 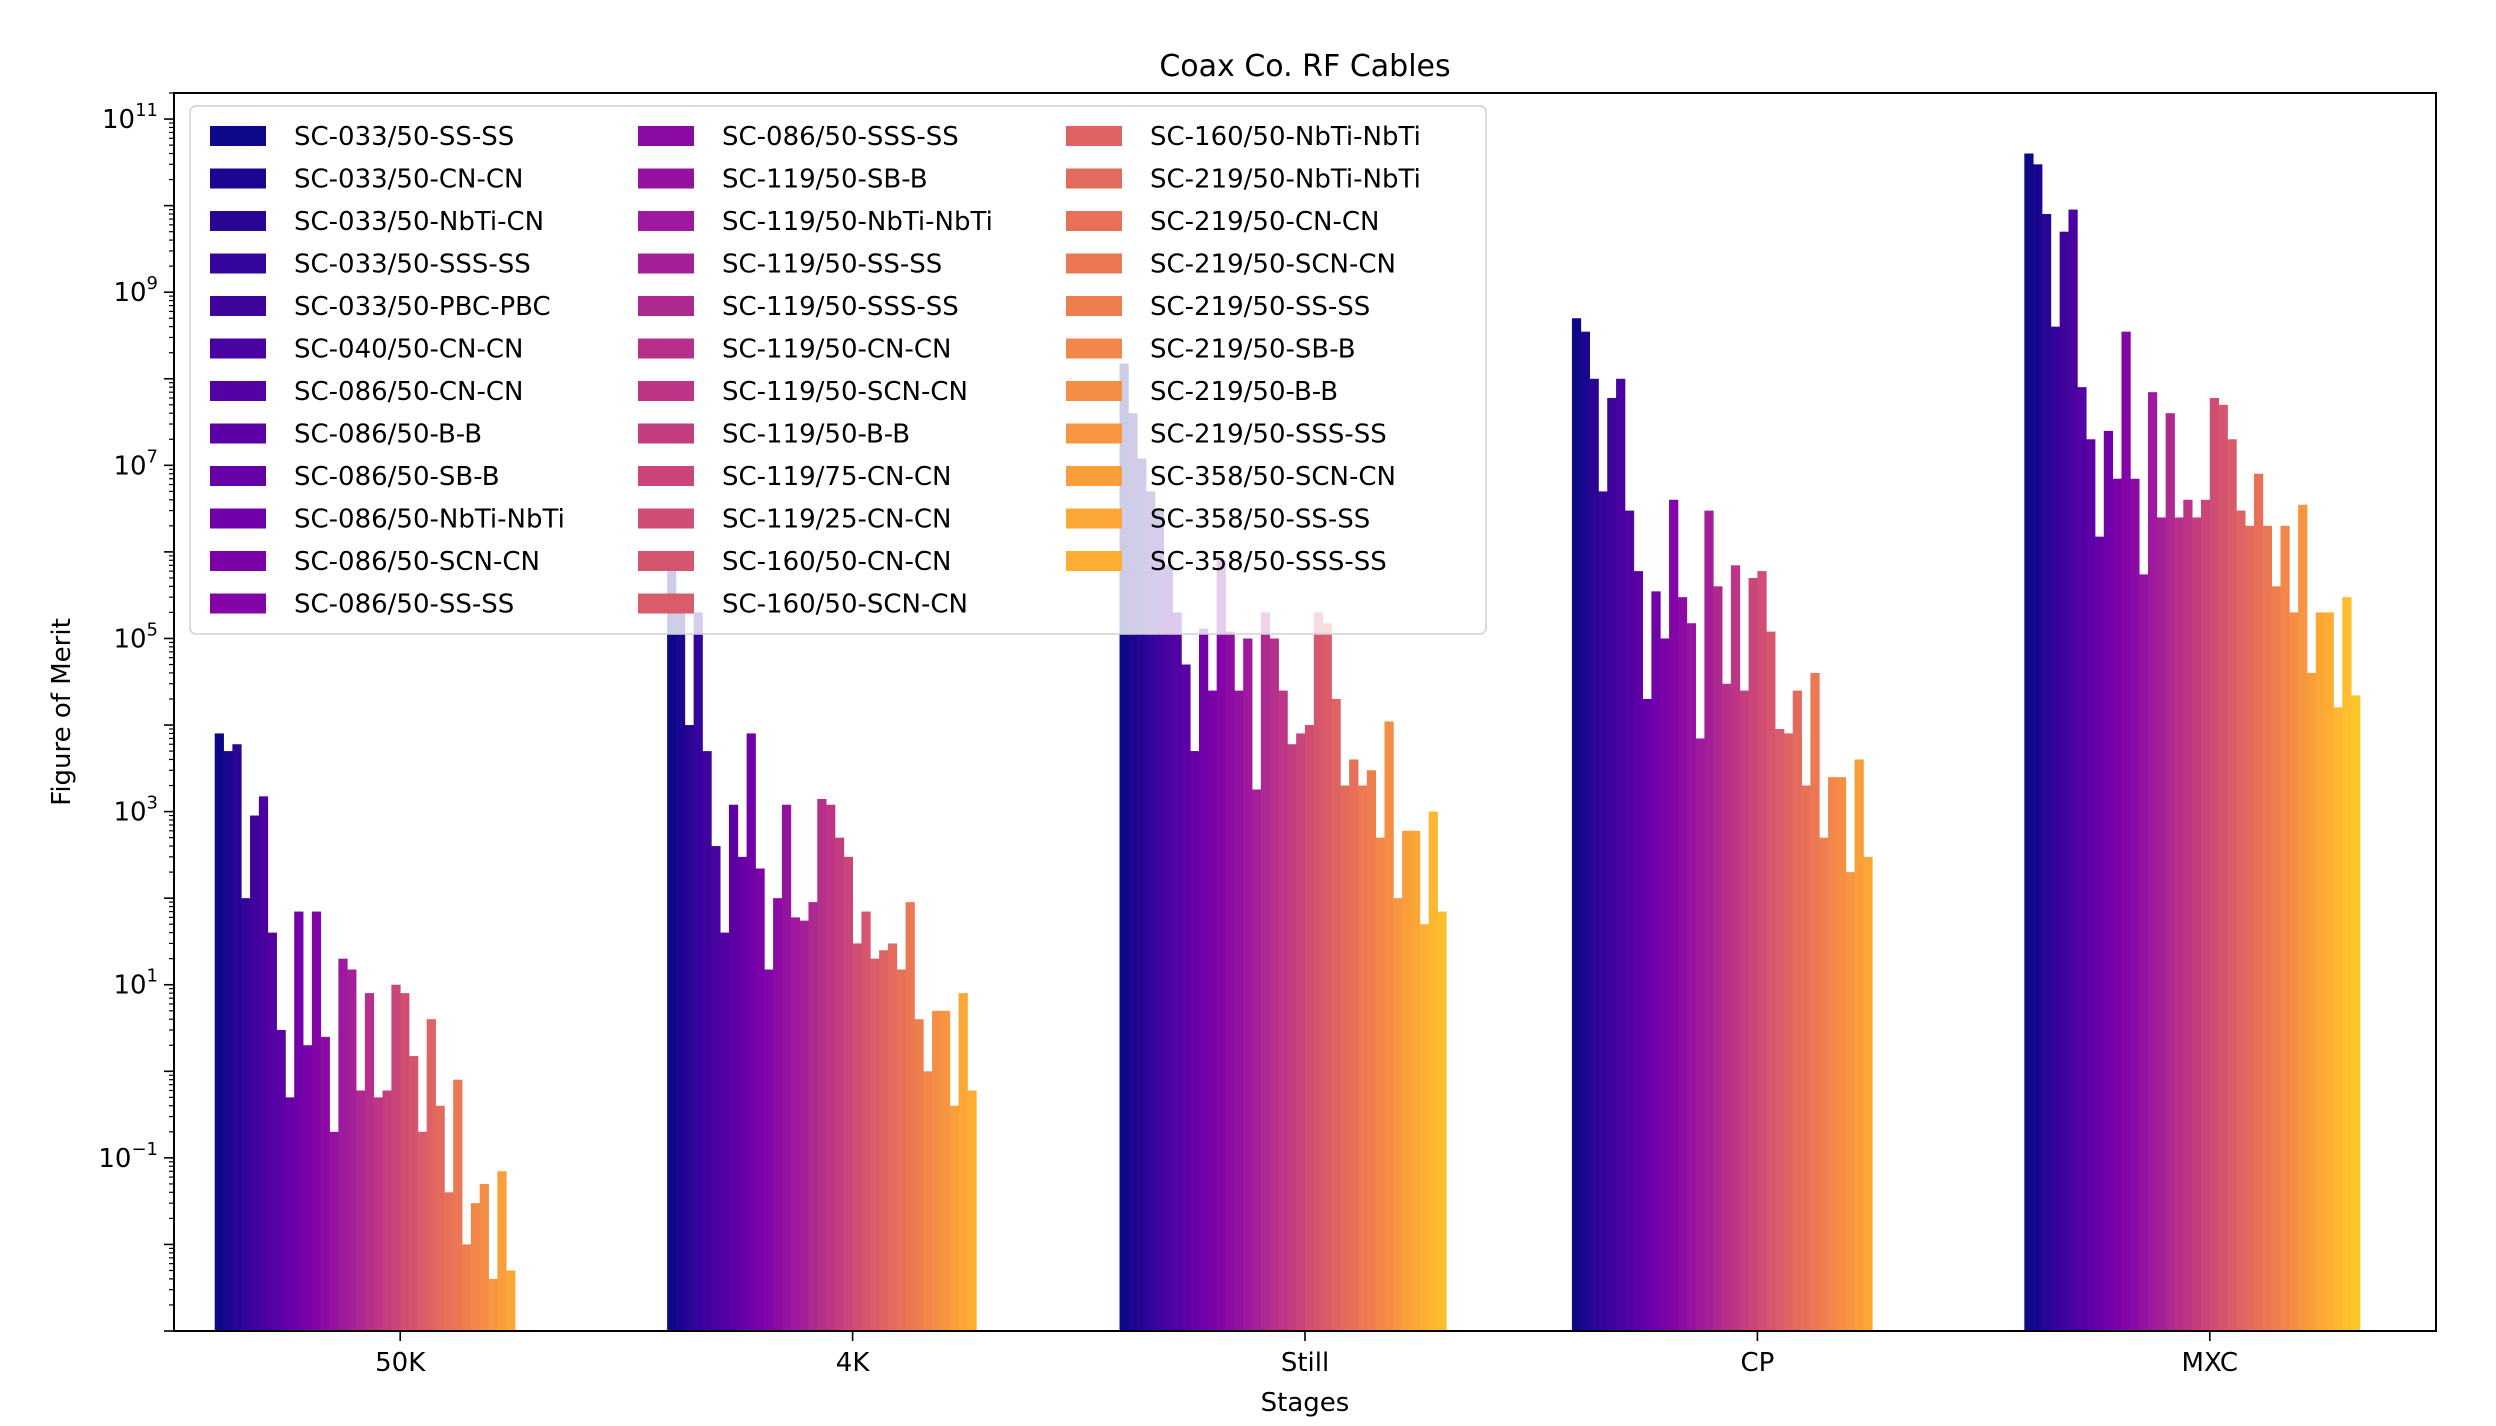 What do you see at coordinates (135, 810) in the screenshot?
I see `y-tick-label: 10³` at bounding box center [135, 810].